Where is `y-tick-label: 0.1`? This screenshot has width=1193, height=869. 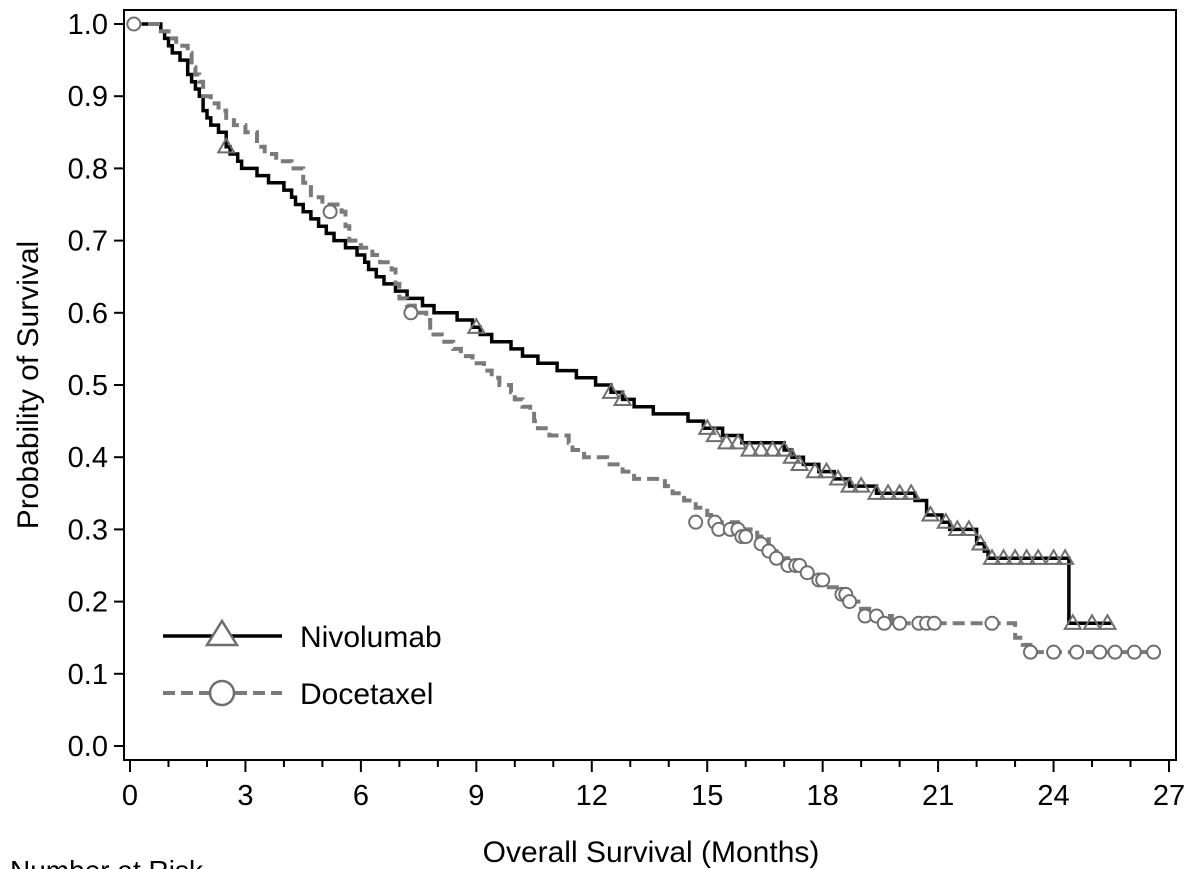
y-tick-label: 0.1 is located at coordinates (88, 675).